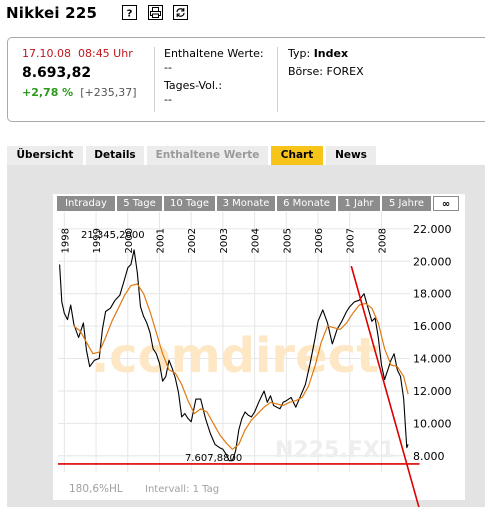  Describe the element at coordinates (108, 92) in the screenshot. I see `change-absolute: [+235,37]` at that location.